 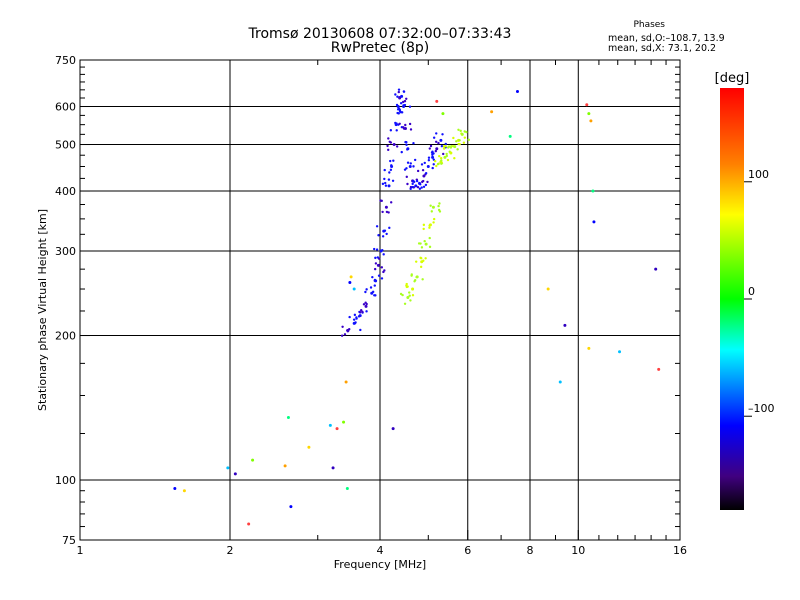 I want to click on x-tick-label: 4, so click(x=380, y=550).